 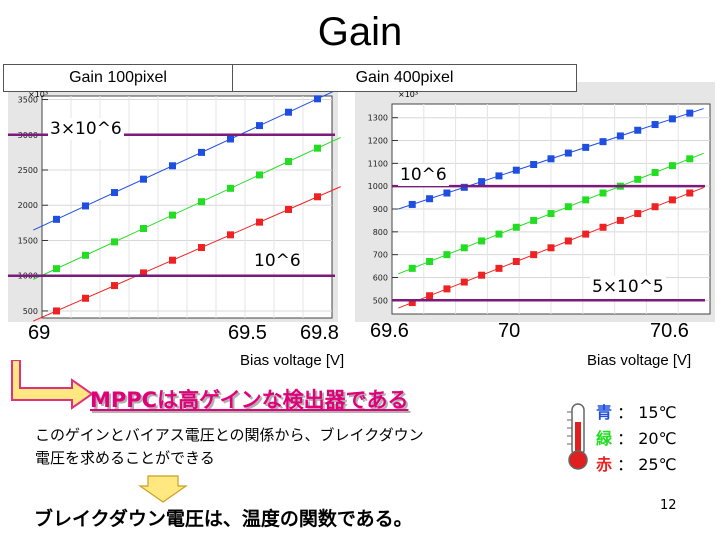 What do you see at coordinates (628, 287) in the screenshot?
I see `hline-label-5e5: 5×10^5` at bounding box center [628, 287].